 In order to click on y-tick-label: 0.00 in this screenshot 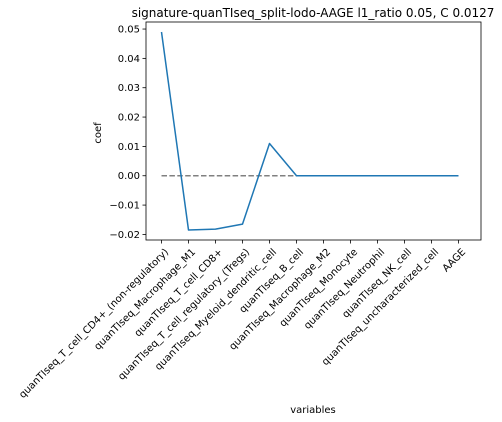, I will do `click(129, 176)`.